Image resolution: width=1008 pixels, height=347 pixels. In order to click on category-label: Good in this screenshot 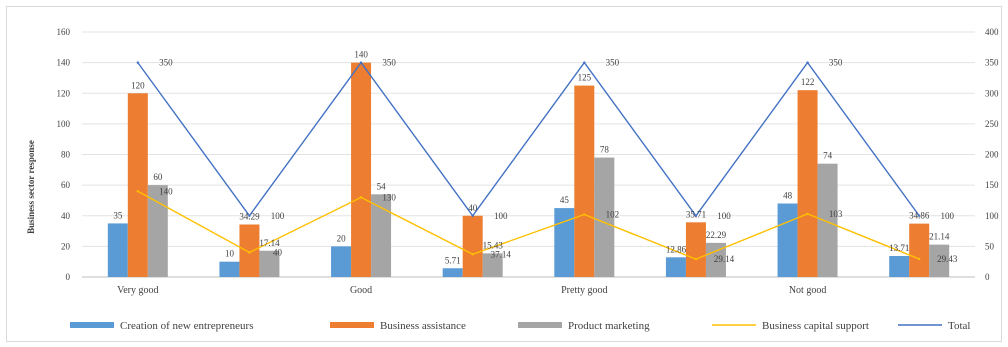, I will do `click(361, 290)`.